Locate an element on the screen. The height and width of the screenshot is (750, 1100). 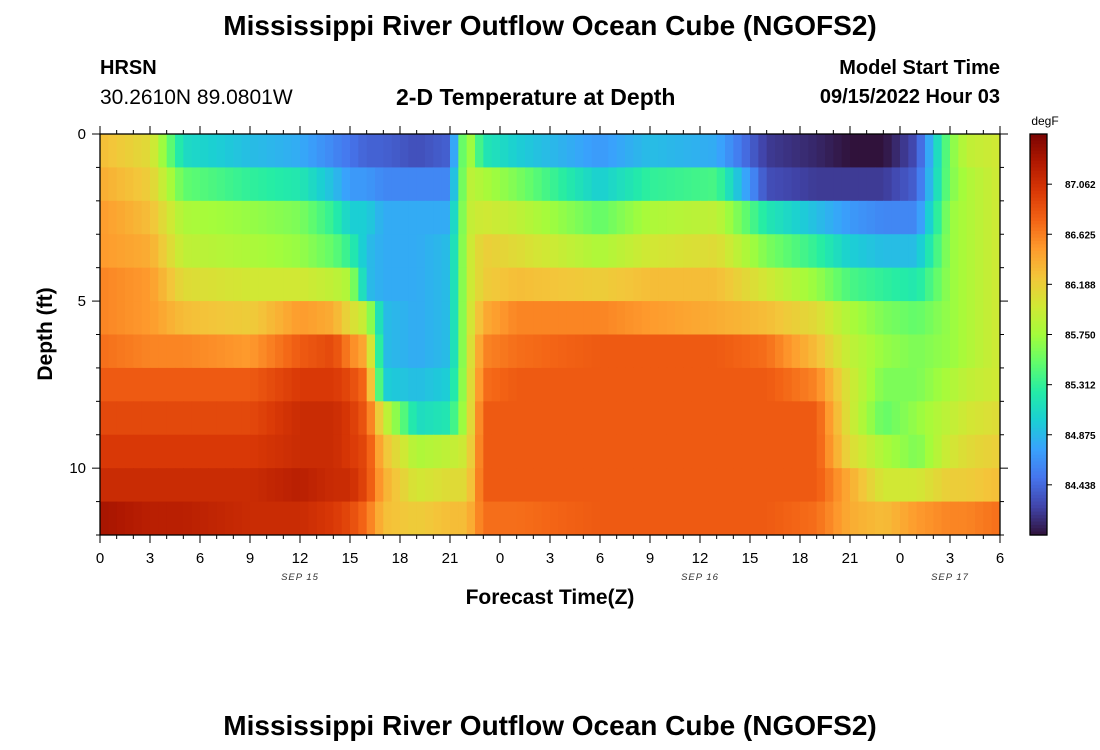
y-tick-label: 5 is located at coordinates (82, 301).